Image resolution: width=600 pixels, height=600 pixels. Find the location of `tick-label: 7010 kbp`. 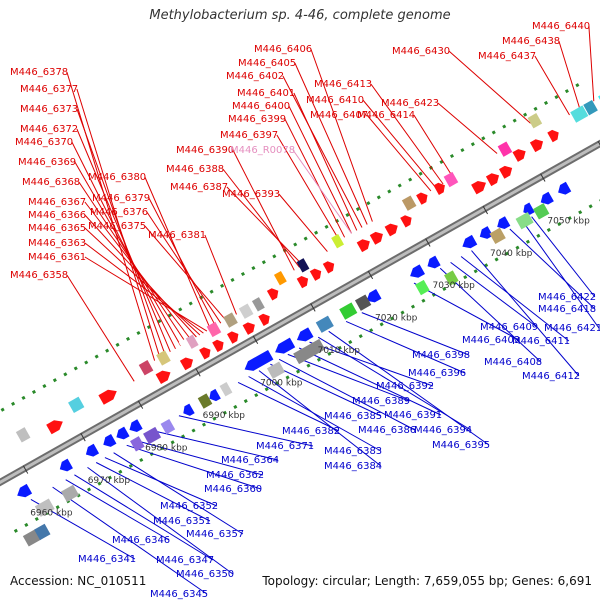

tick-label: 7010 kbp is located at coordinates (339, 351).